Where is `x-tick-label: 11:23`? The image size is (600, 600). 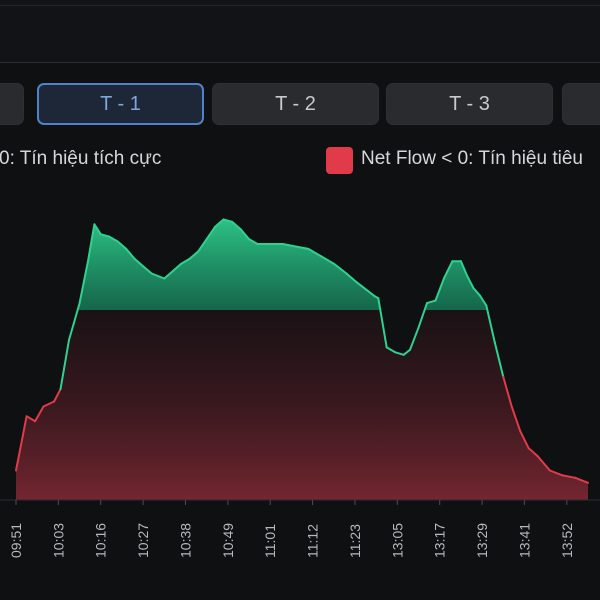
x-tick-label: 11:23 is located at coordinates (355, 541).